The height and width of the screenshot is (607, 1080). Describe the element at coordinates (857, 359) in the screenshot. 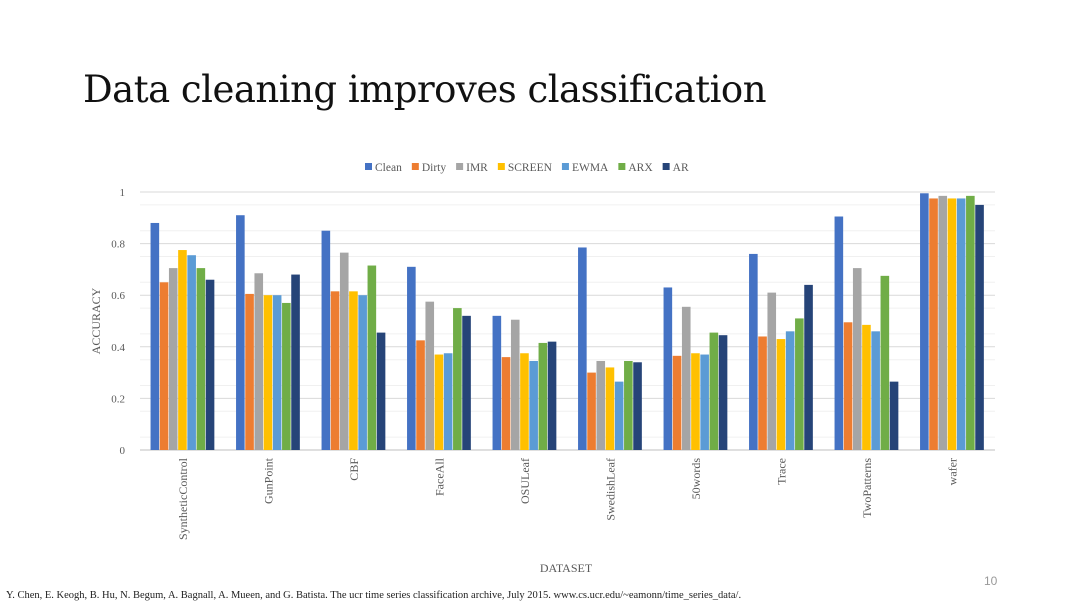

I see `bar-imr-twopatterns` at that location.